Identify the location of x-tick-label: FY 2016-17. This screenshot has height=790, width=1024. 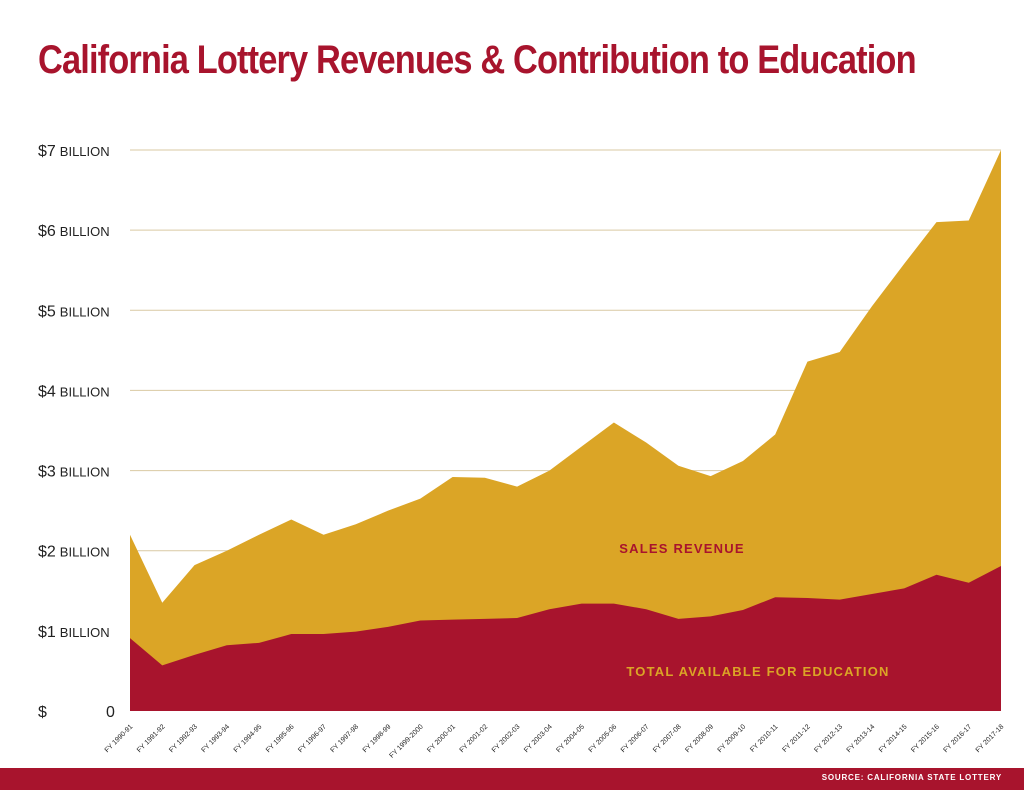
(957, 738).